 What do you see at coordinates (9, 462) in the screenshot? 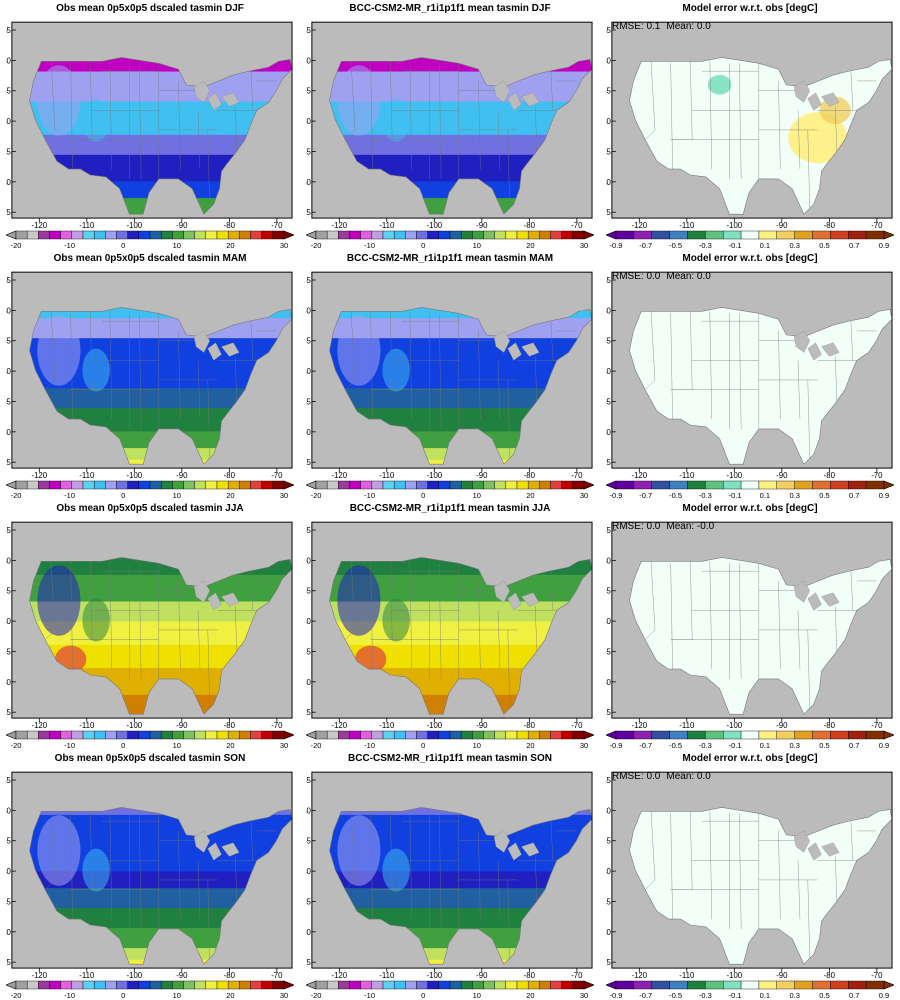
I see `lat-tick-label: 25` at bounding box center [9, 462].